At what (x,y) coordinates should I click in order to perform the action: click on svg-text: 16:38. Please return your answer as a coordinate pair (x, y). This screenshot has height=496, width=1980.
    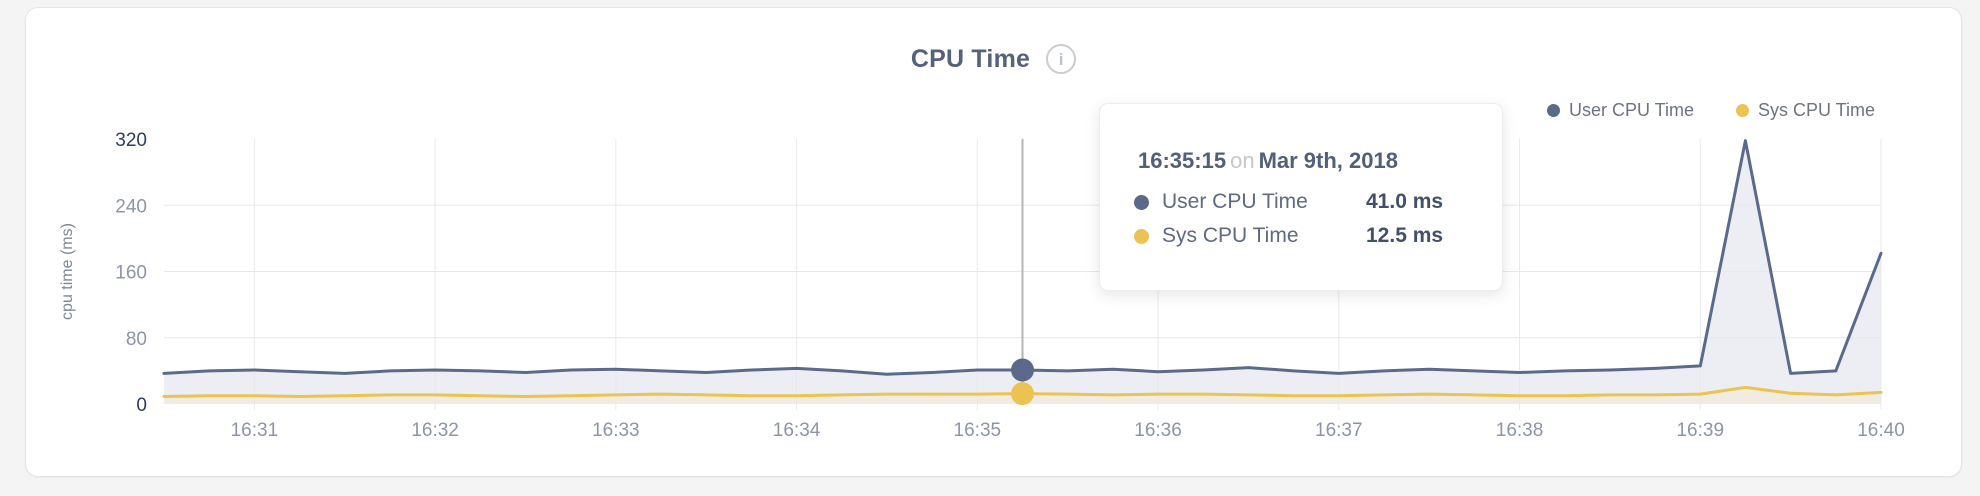
    Looking at the image, I should click on (1520, 430).